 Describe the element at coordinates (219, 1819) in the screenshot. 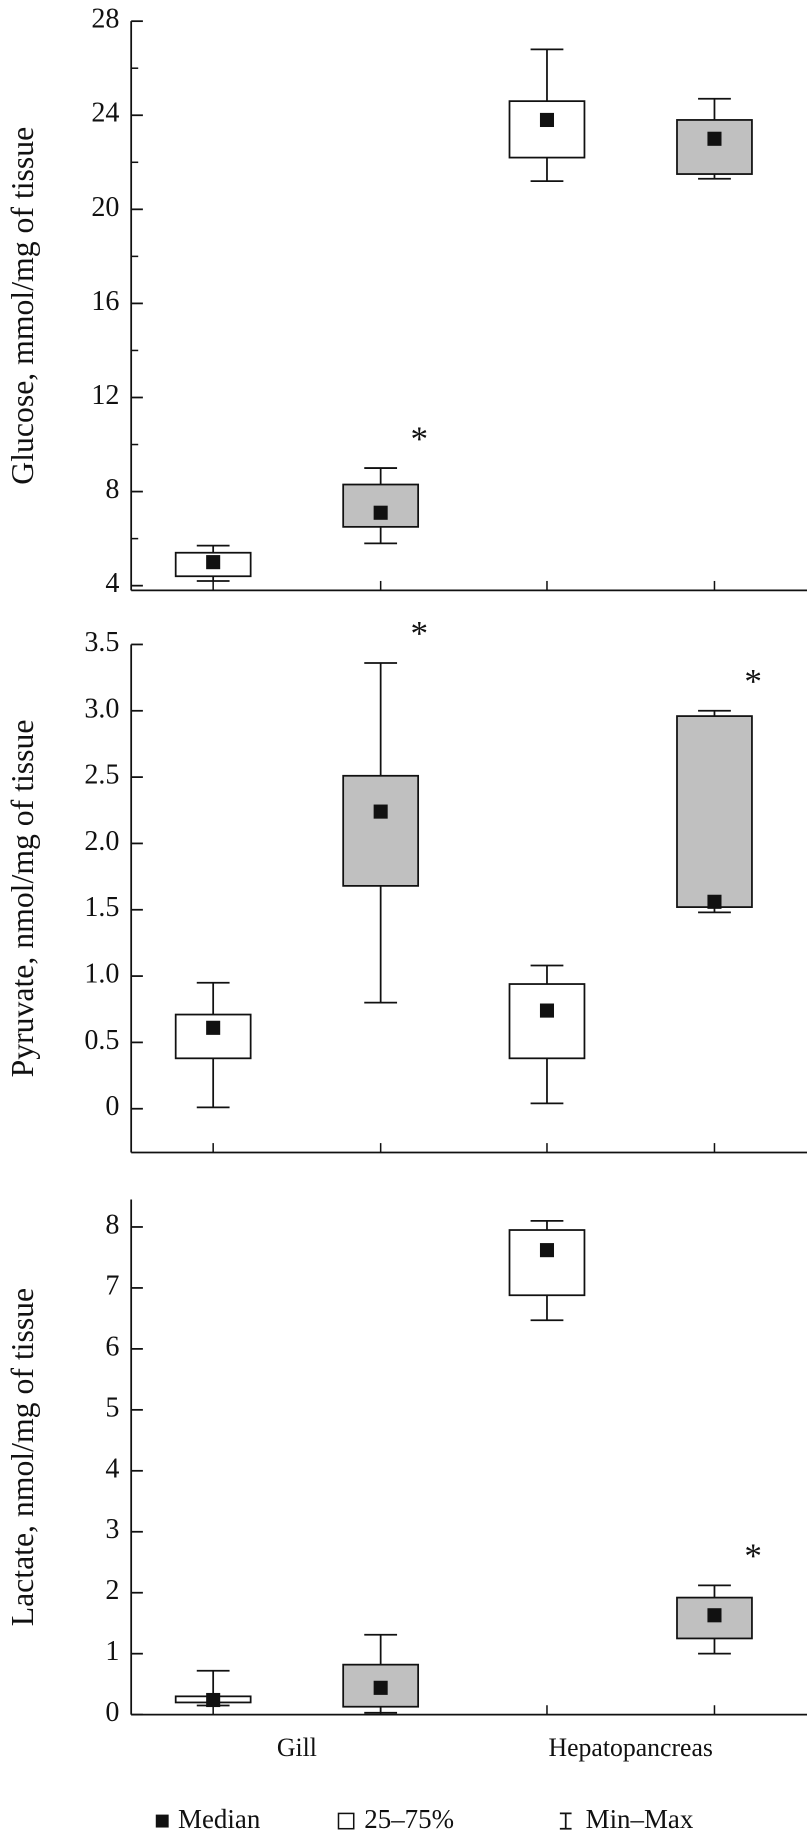

I see `legend-label: Median` at that location.